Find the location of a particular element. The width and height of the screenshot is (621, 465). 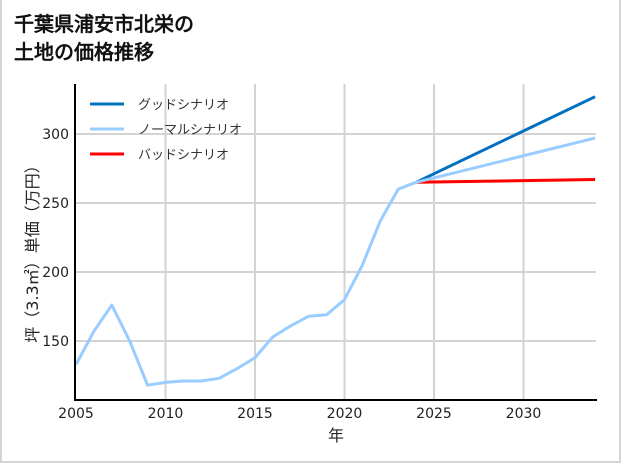

x-tick-label: 2025 is located at coordinates (434, 414).